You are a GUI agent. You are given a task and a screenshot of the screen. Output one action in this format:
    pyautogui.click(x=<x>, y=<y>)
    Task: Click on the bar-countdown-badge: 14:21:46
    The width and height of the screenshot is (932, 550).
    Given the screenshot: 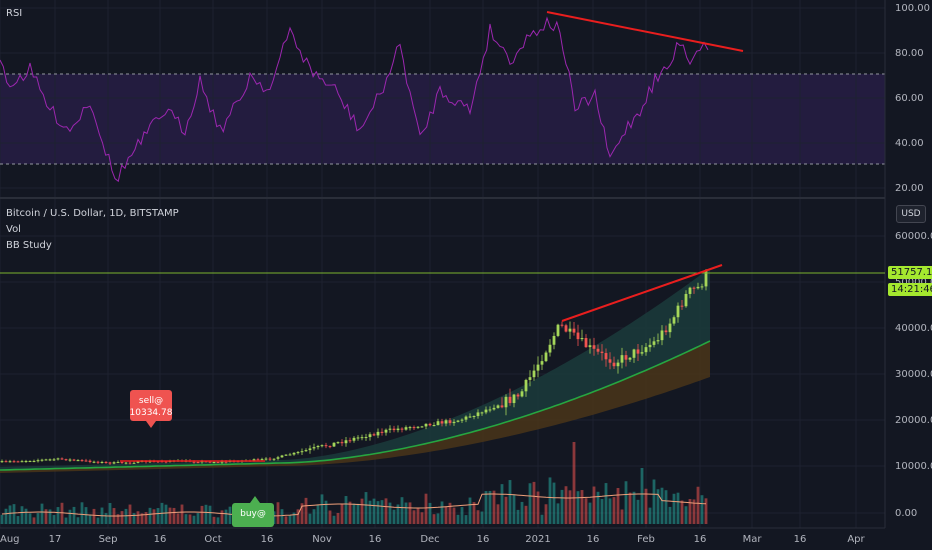 What is the action you would take?
    pyautogui.click(x=910, y=289)
    